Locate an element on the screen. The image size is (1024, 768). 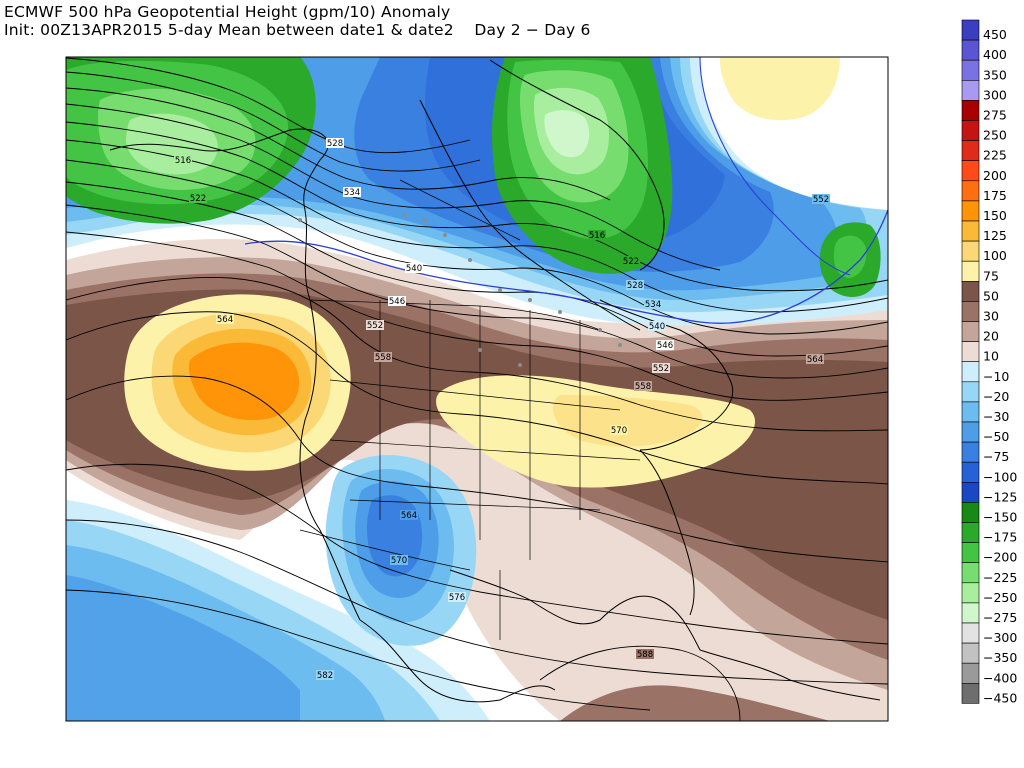
colorbar-label: 350 is located at coordinates (995, 74).